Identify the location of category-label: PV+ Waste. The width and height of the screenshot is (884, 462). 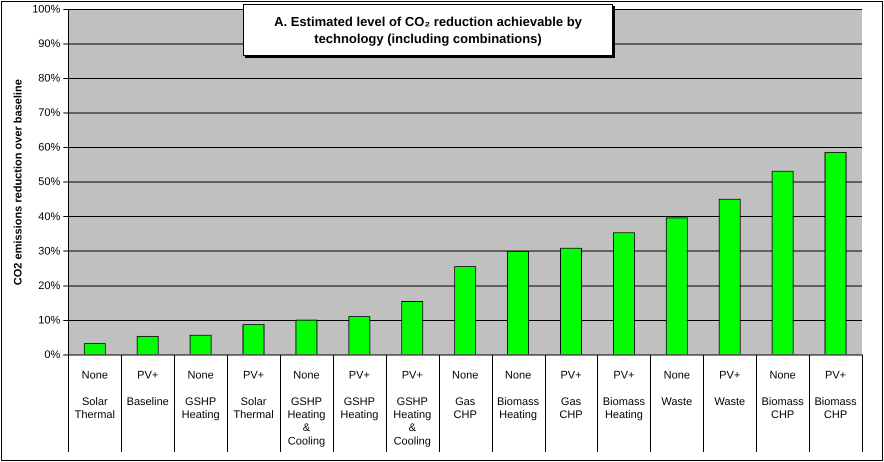
(730, 388).